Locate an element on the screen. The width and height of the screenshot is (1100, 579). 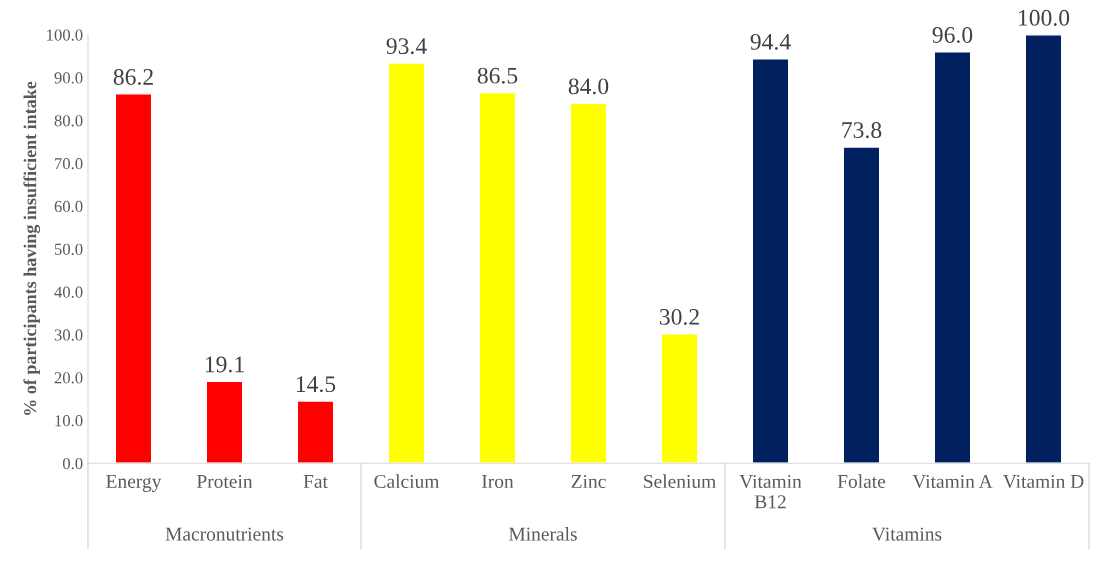
x-tick-label: Vitamin B12 is located at coordinates (770, 491).